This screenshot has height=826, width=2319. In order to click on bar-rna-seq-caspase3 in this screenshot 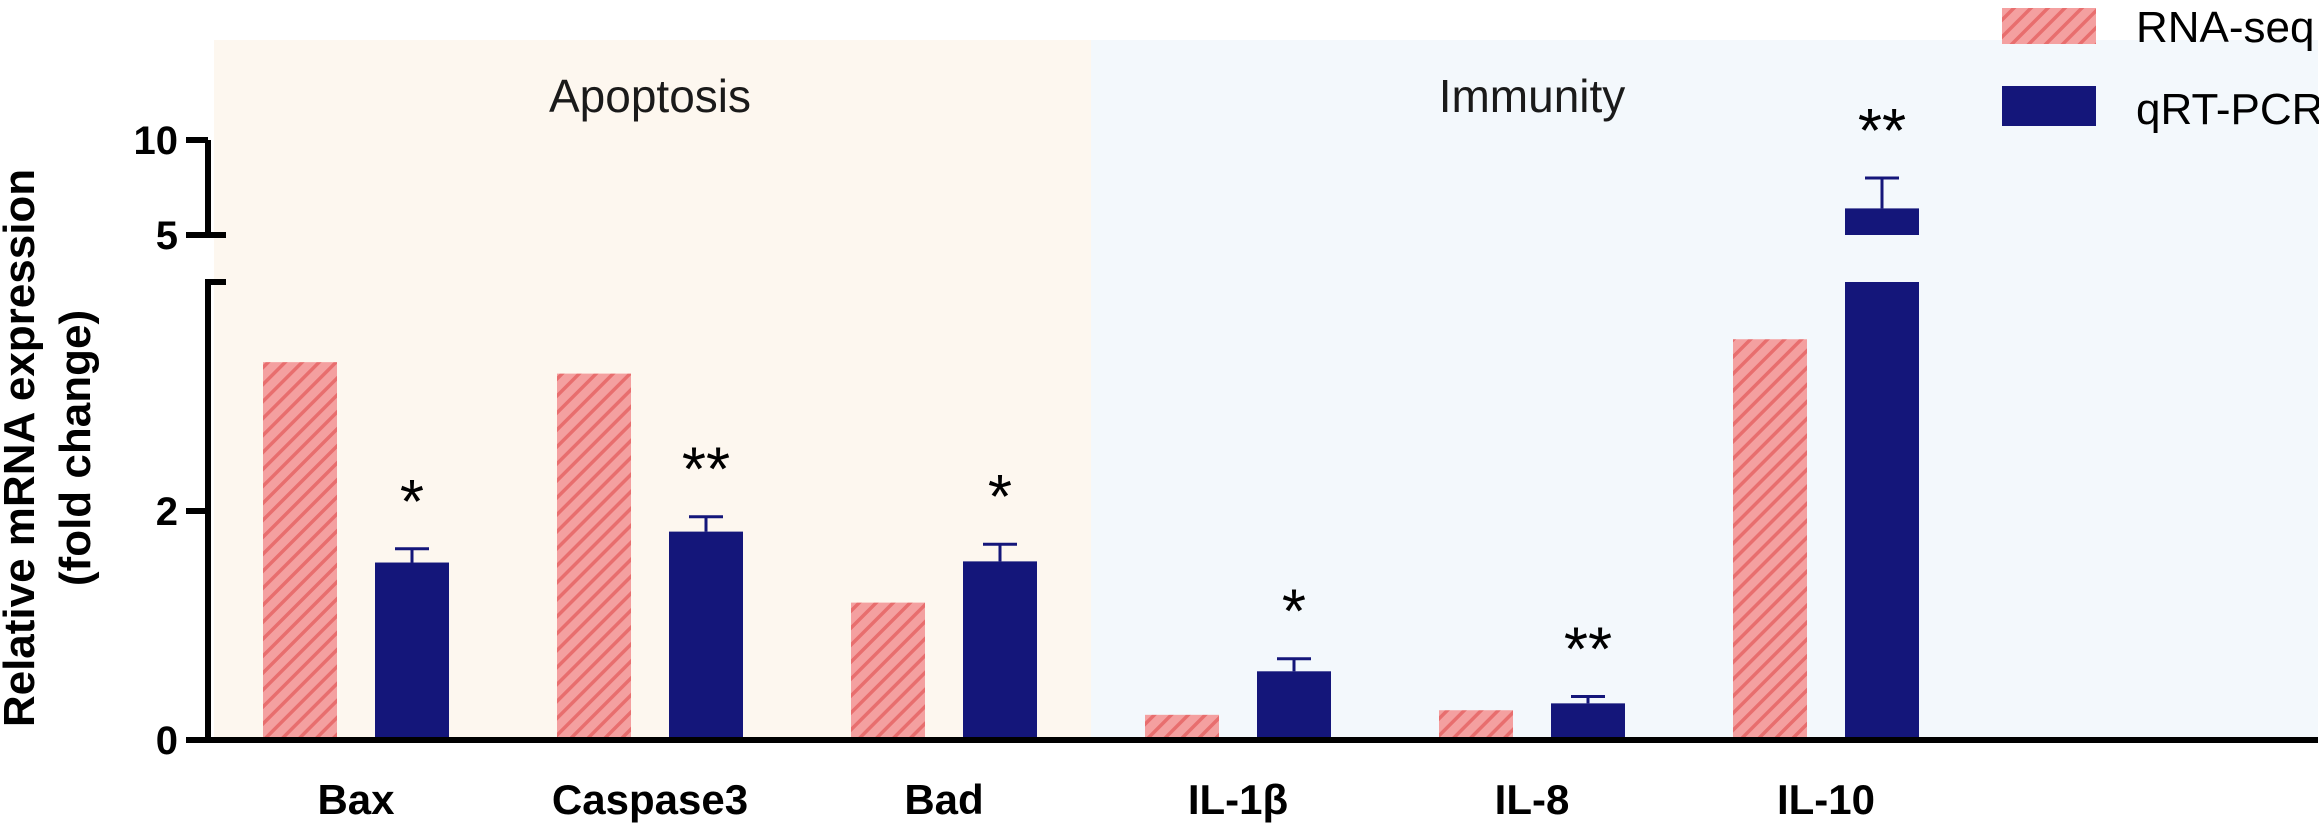, I will do `click(594, 556)`.